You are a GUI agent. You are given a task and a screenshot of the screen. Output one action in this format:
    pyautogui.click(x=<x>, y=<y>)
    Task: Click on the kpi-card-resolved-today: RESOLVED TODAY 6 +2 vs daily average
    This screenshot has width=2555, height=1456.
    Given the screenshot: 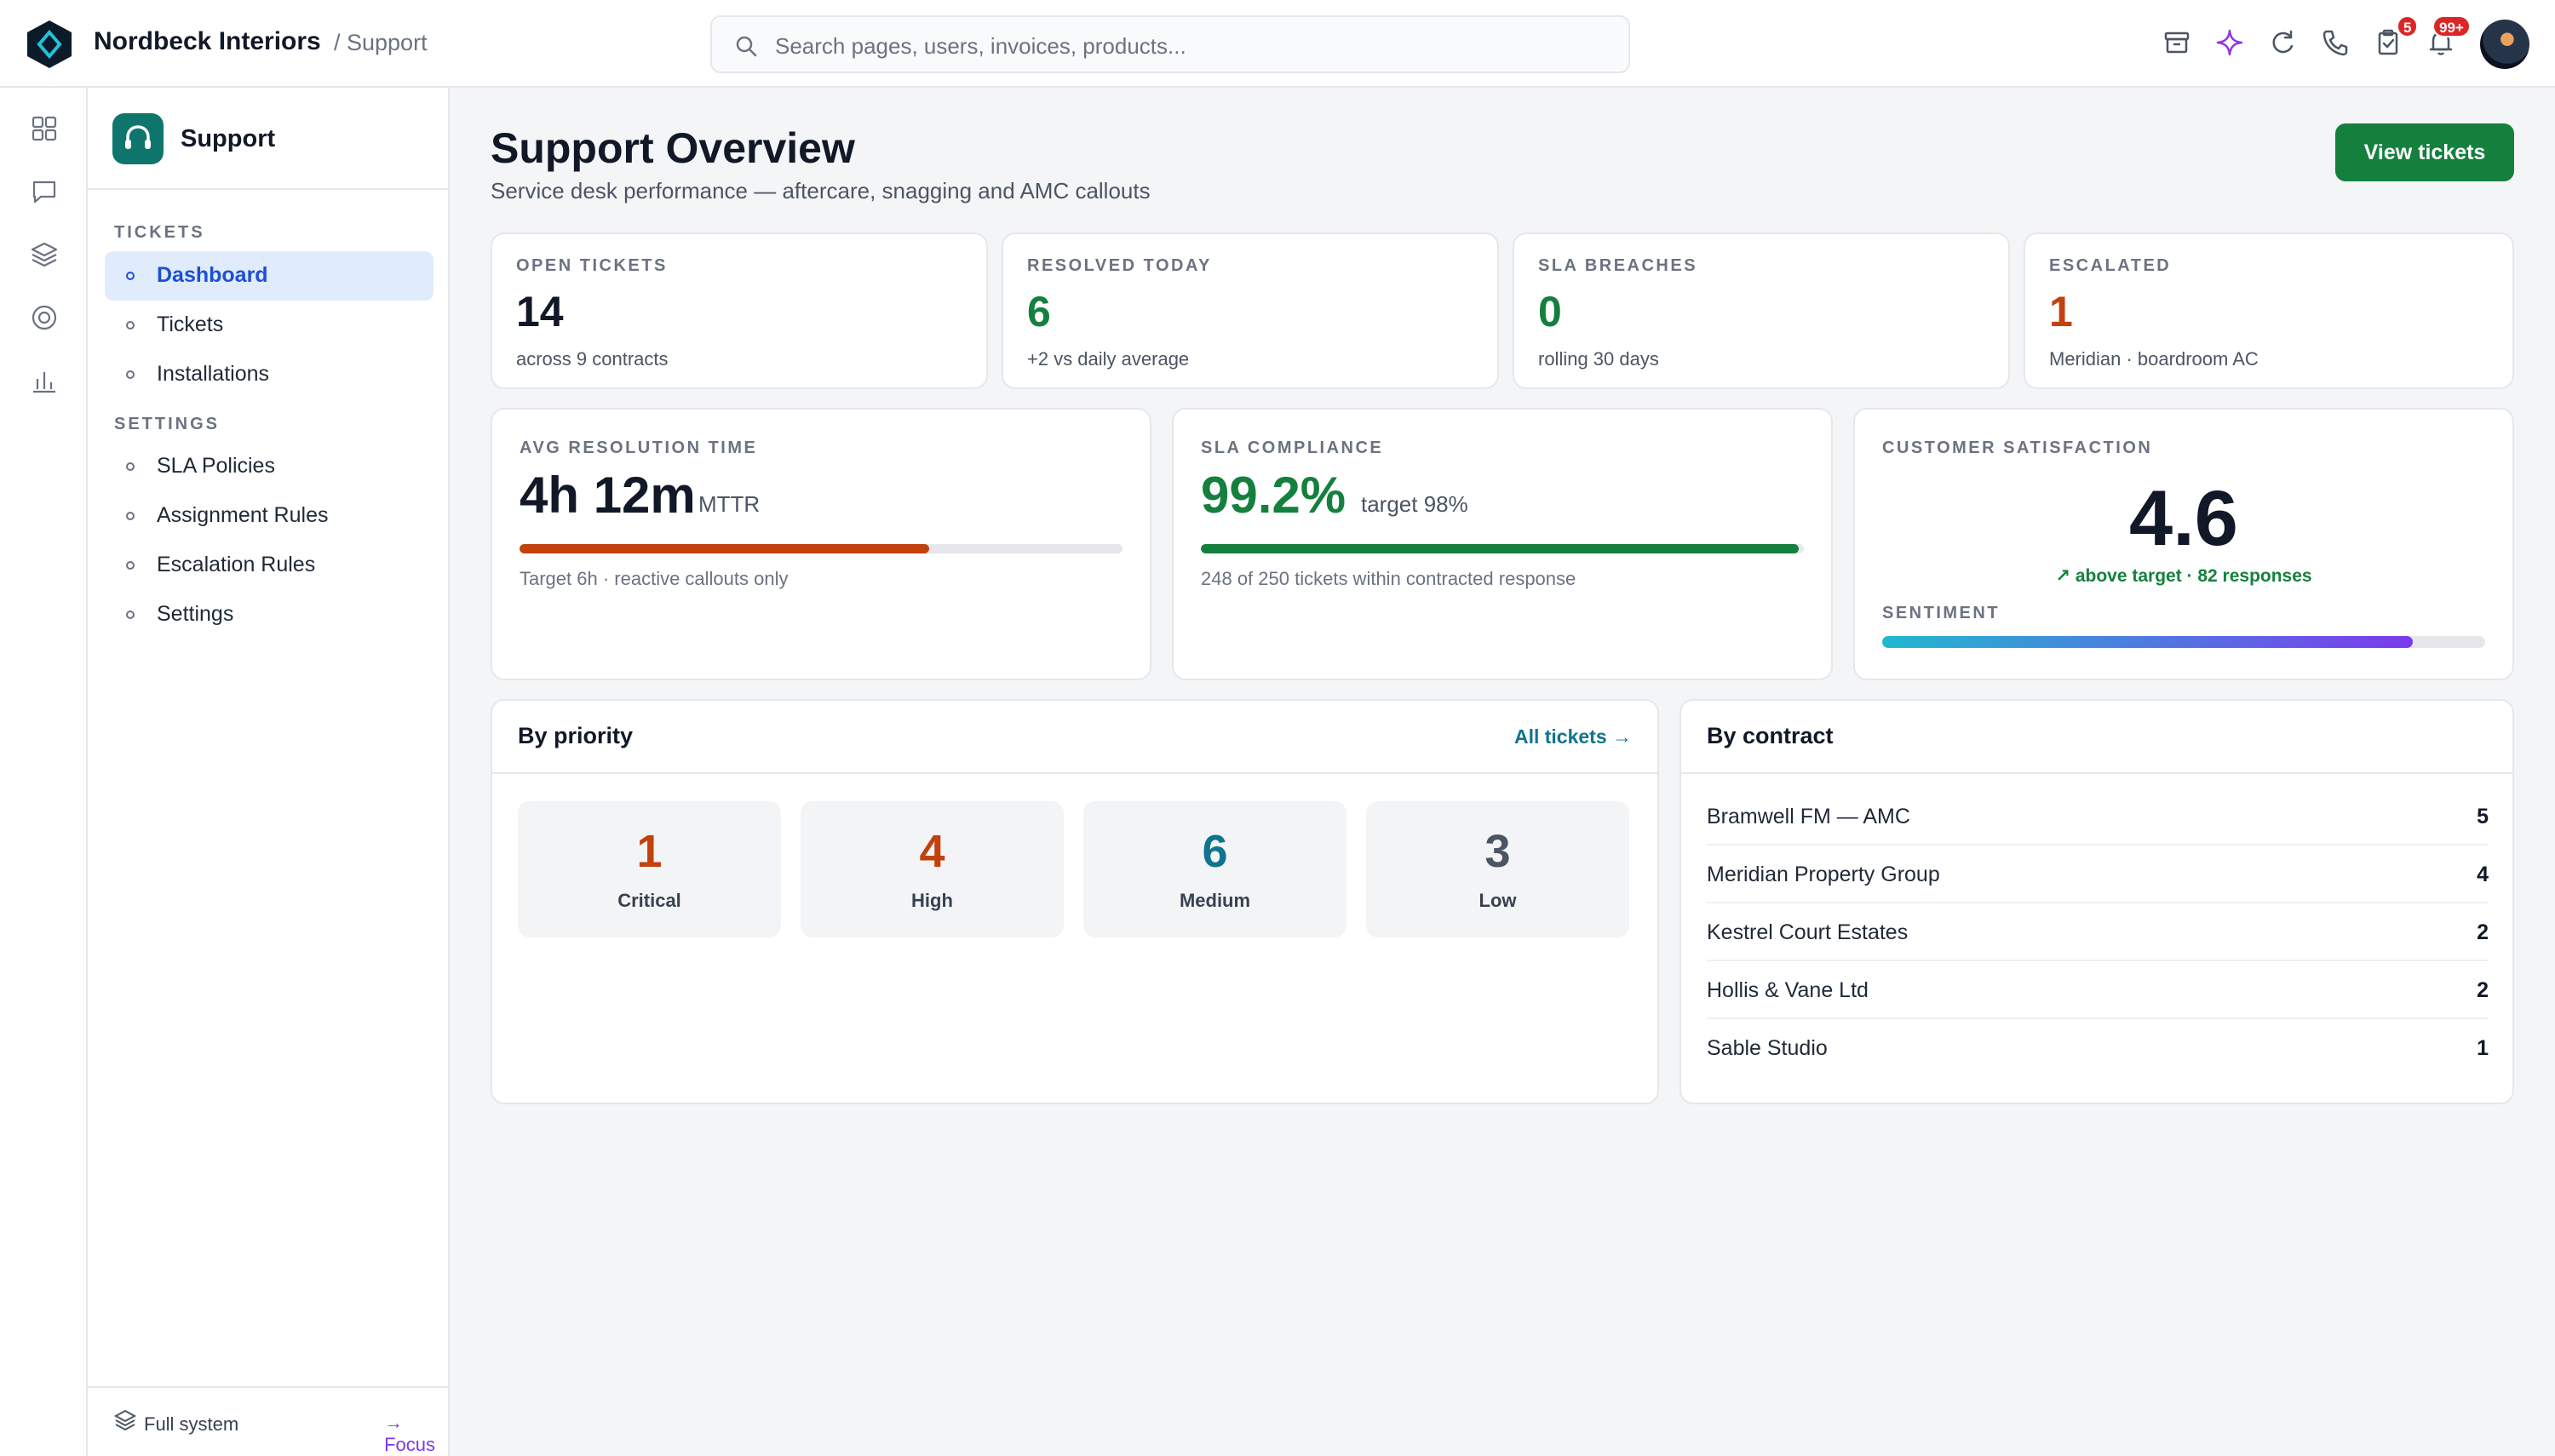 What is the action you would take?
    pyautogui.click(x=1250, y=310)
    